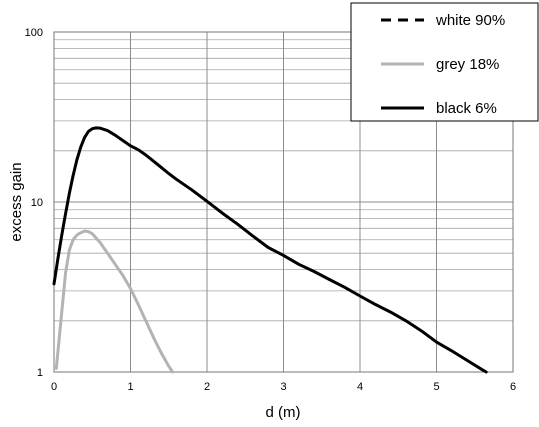 Image resolution: width=539 pixels, height=427 pixels. What do you see at coordinates (207, 387) in the screenshot?
I see `x-tick-label: 2` at bounding box center [207, 387].